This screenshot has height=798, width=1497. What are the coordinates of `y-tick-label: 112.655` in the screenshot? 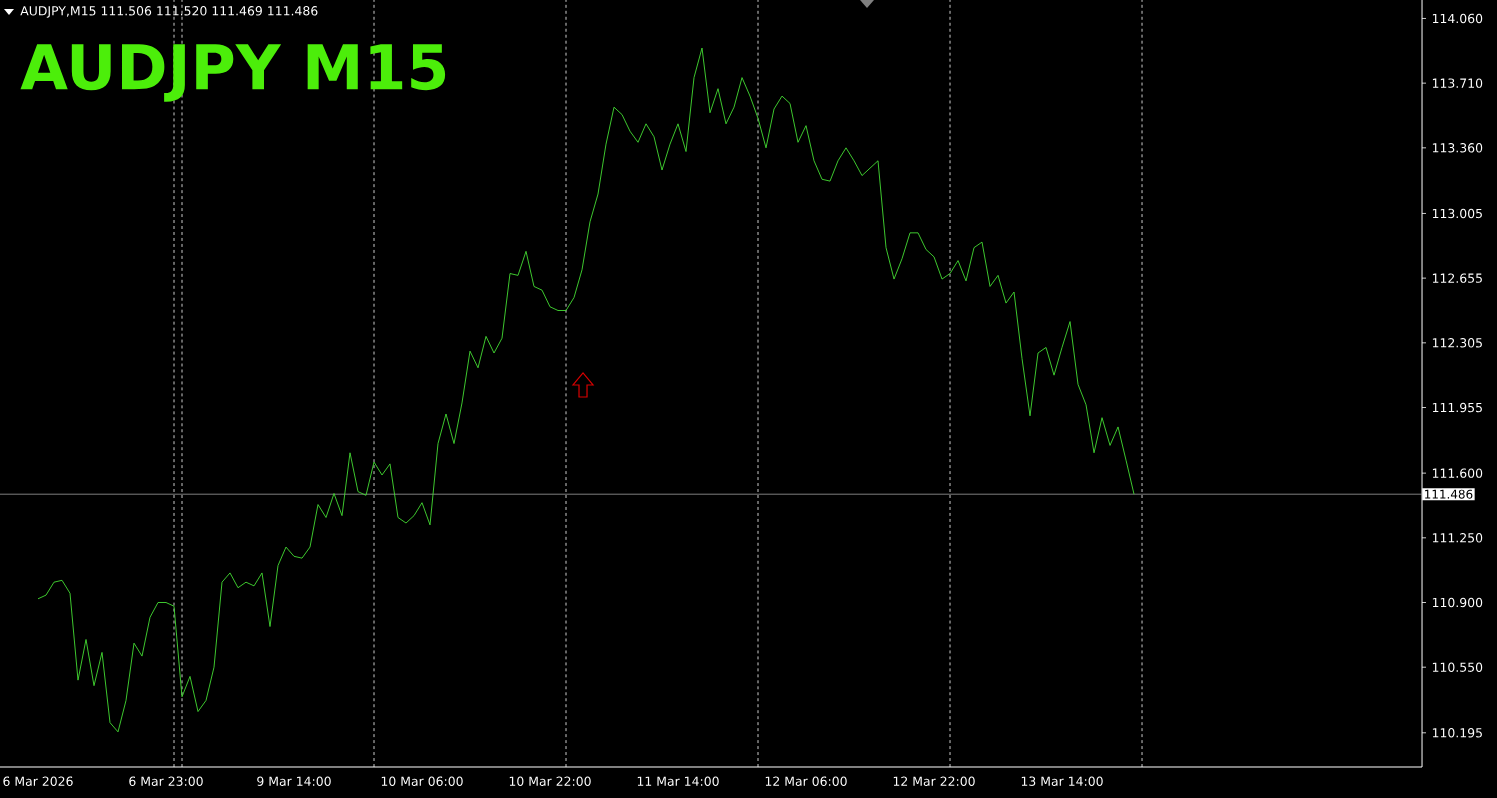 It's located at (1457, 278).